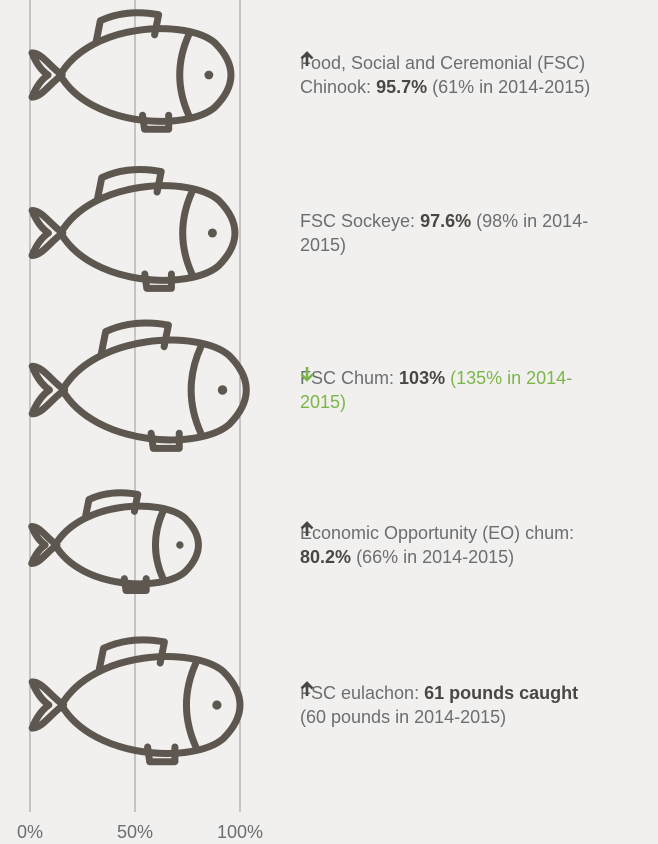 The image size is (658, 844). Describe the element at coordinates (444, 233) in the screenshot. I see `label-comparison: (98% in 2014-2015)` at that location.